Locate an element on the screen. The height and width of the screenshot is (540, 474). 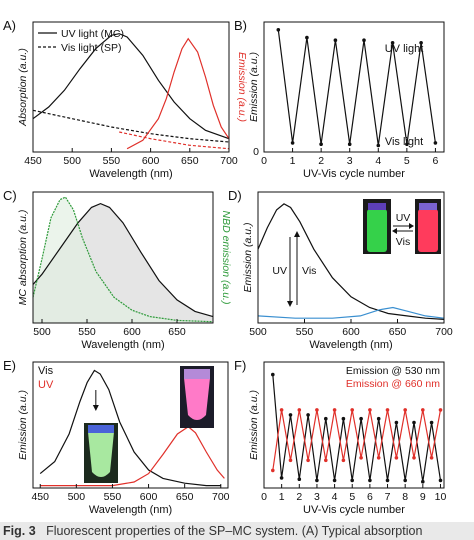
legend-label-1: Vis is located at coordinates (46, 371).